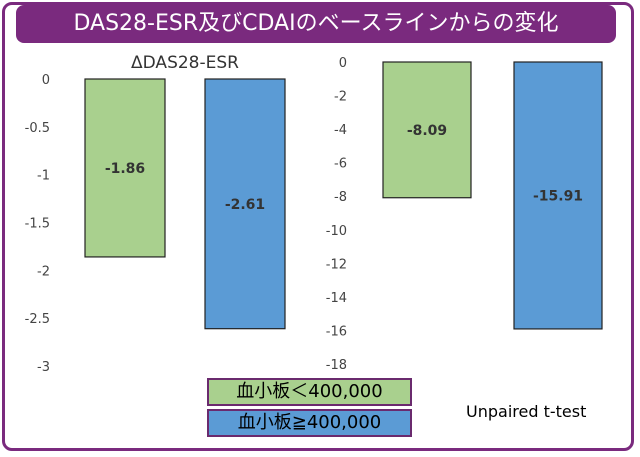  I want to click on chart-0-ytick-label: -3, so click(43, 367).